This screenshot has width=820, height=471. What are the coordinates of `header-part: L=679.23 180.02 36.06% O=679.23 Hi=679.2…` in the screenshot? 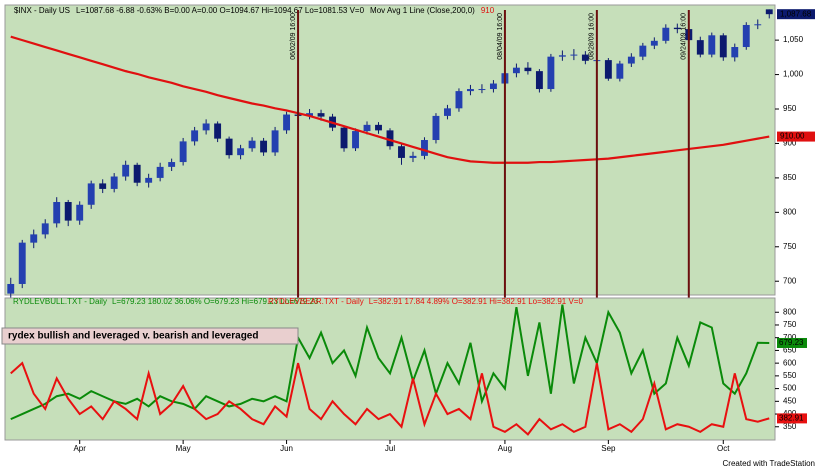 It's located at (215, 301).